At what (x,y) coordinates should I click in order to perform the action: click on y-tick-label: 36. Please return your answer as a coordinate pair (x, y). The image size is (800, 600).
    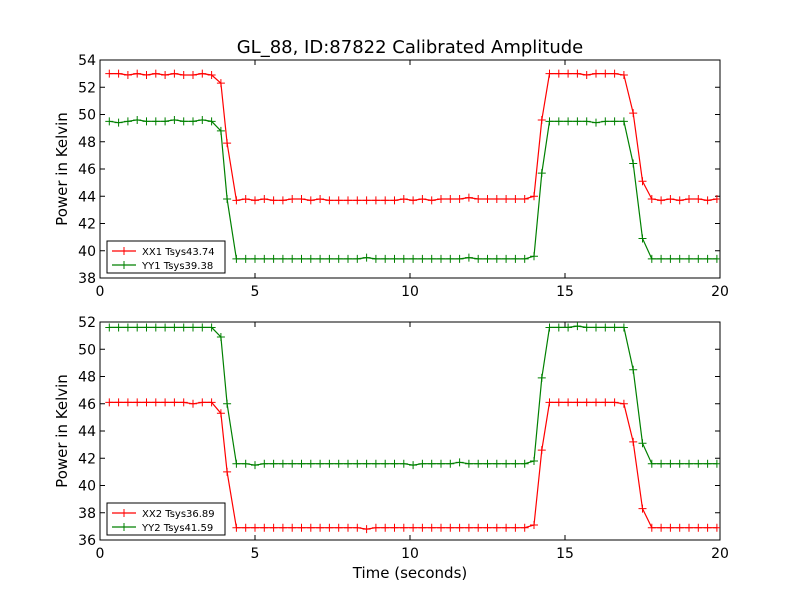
    Looking at the image, I should click on (87, 541).